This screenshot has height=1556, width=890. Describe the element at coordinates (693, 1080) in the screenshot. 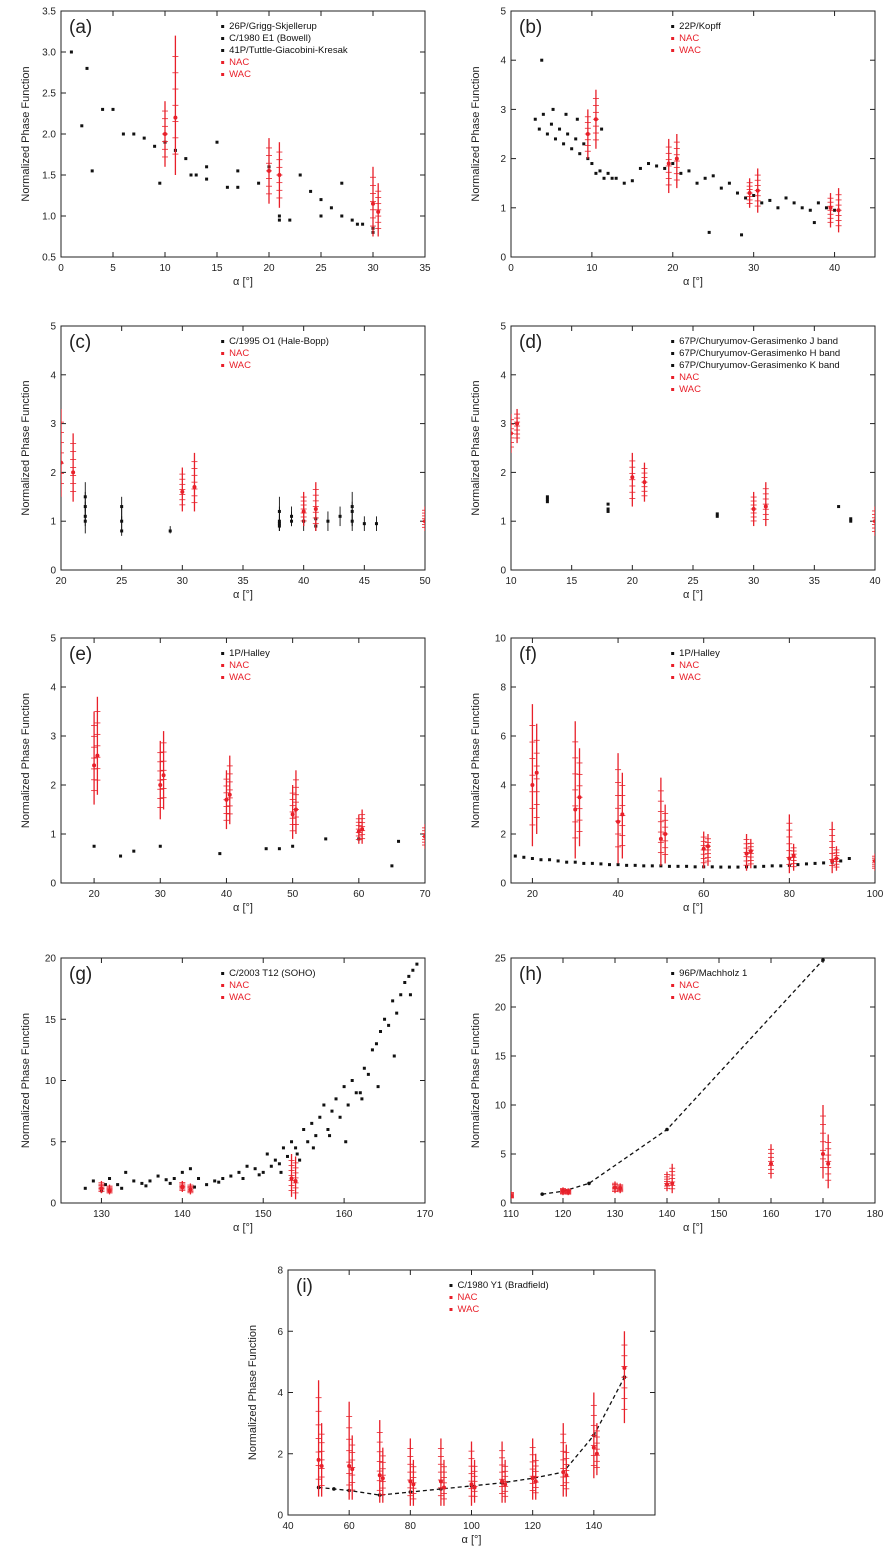

I see `plot-frame` at that location.